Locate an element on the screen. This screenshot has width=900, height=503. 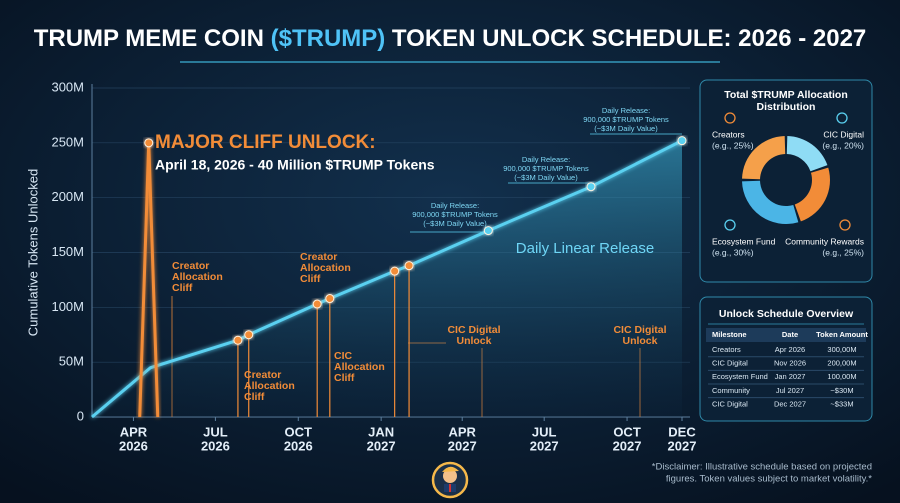
pie-label: Ecosystem Fund is located at coordinates (744, 241).